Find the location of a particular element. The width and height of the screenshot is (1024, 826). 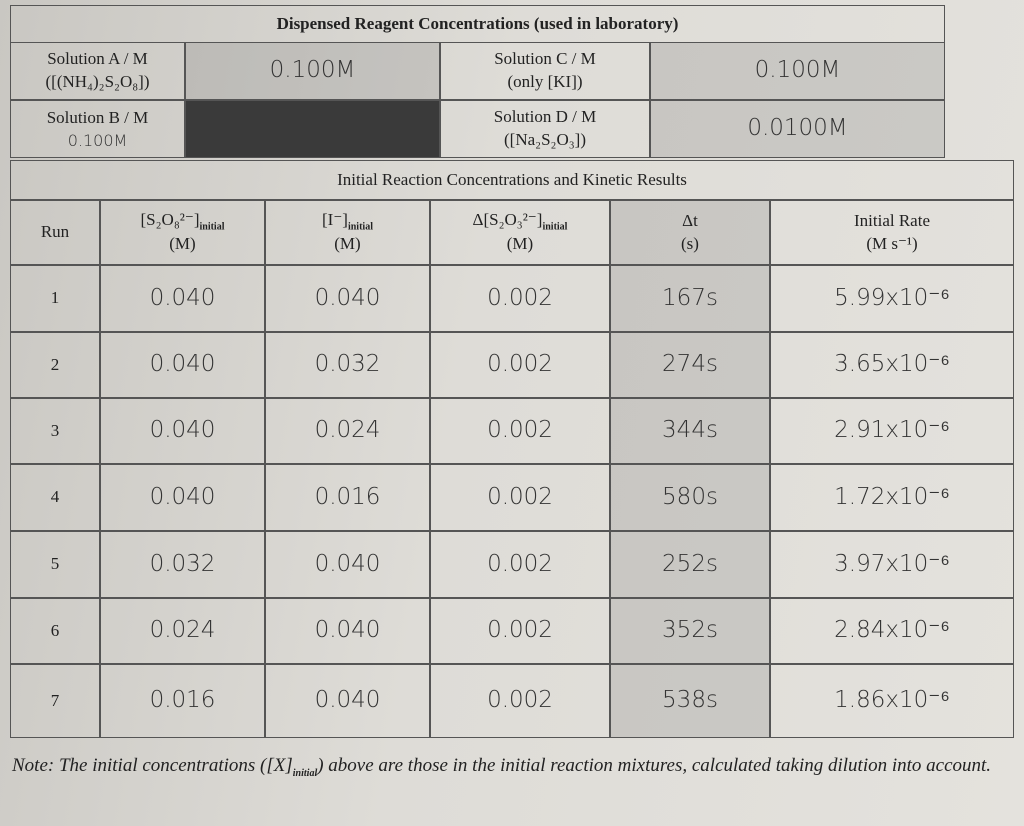

solution-label: Solution A / M ([(NH₄)₂S₂O₈]) is located at coordinates (97, 71).